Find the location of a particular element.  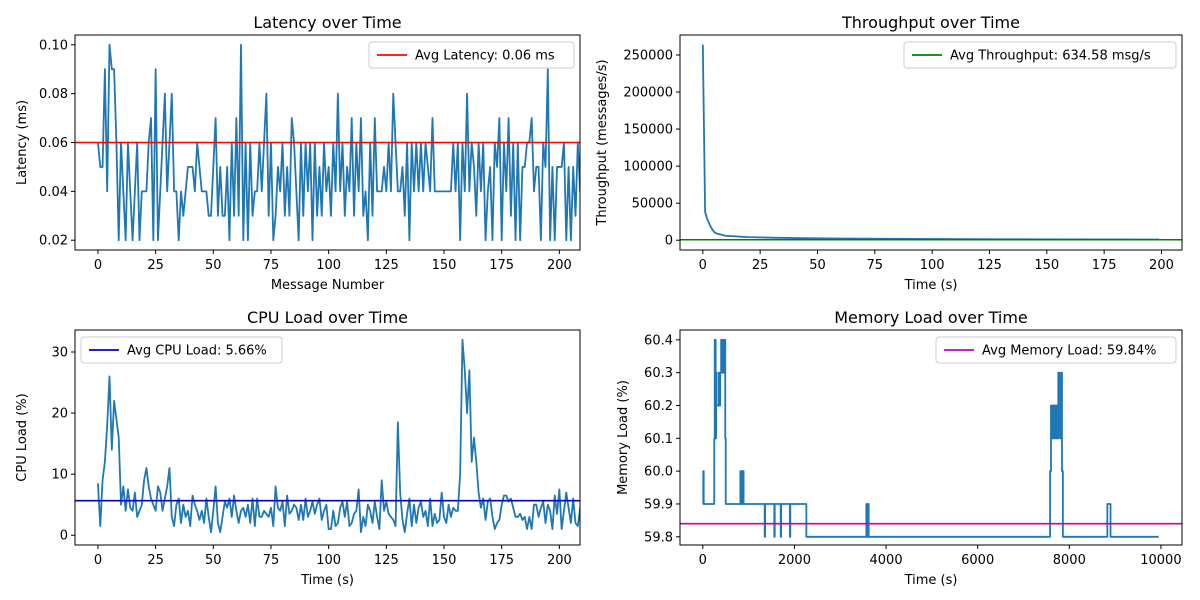

legend: Avg Throughput: 634.58 msg/s is located at coordinates (1040, 55).